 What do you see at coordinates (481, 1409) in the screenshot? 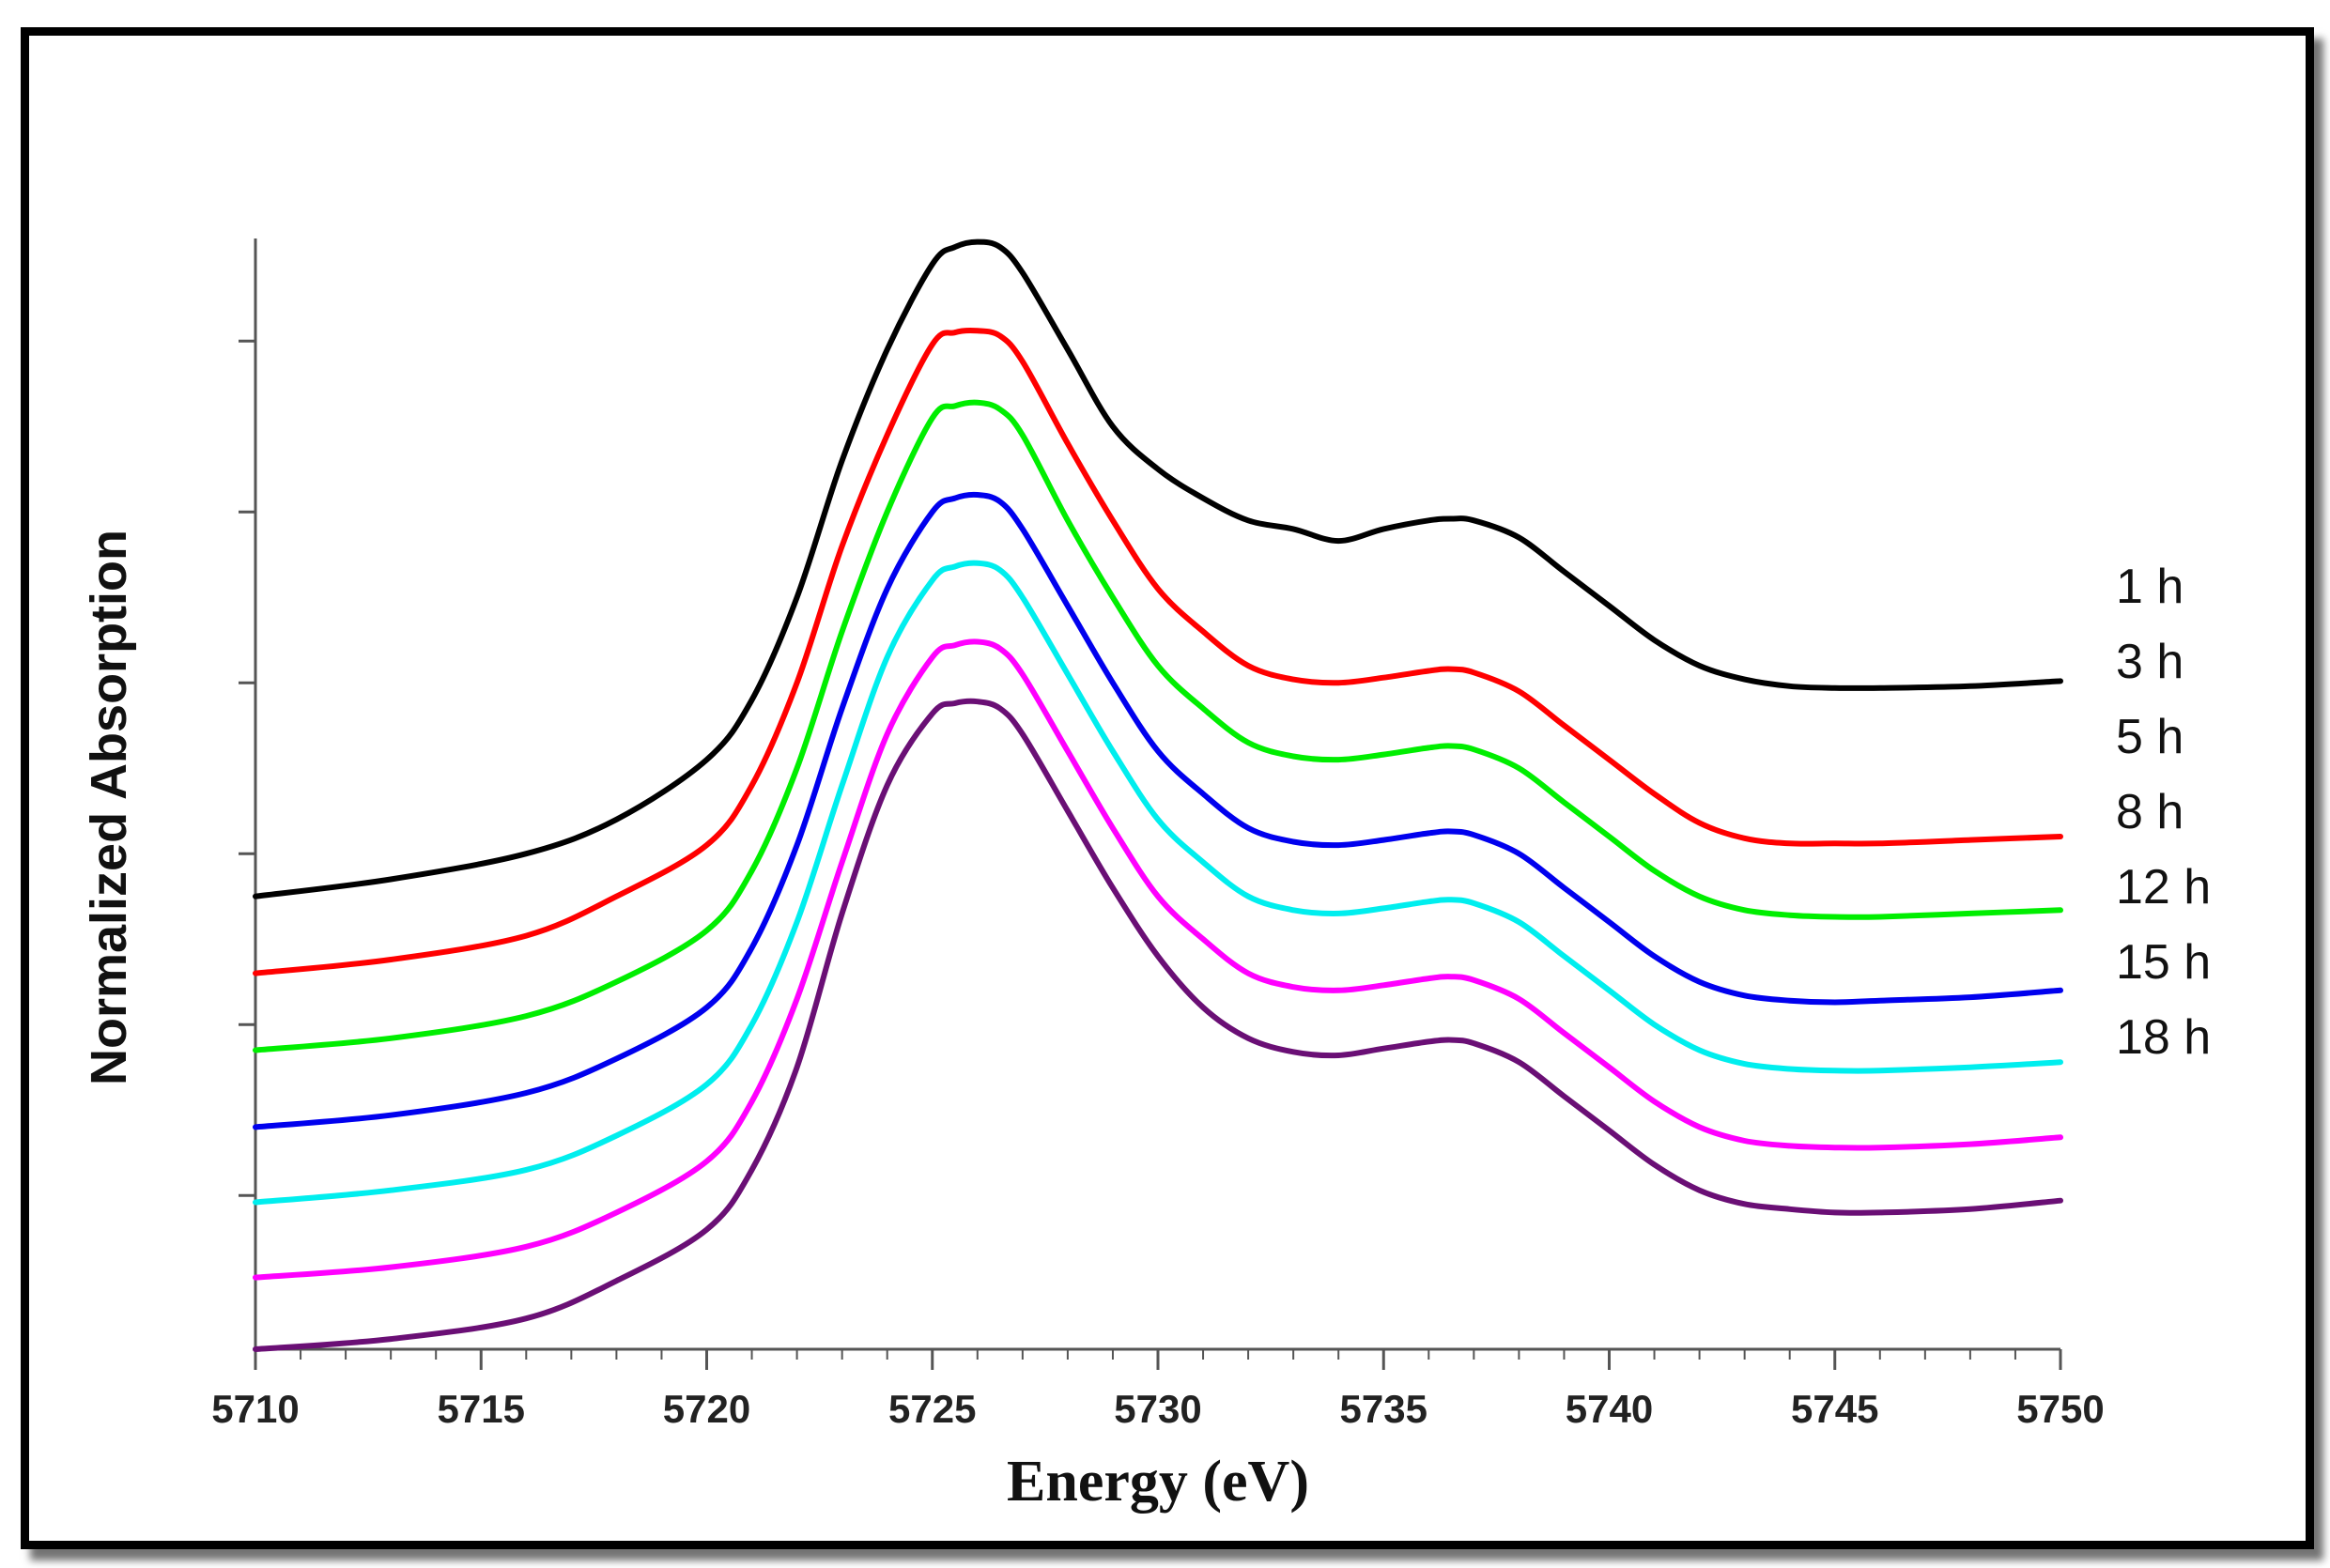
I see `x-tick-label: 5715` at bounding box center [481, 1409].